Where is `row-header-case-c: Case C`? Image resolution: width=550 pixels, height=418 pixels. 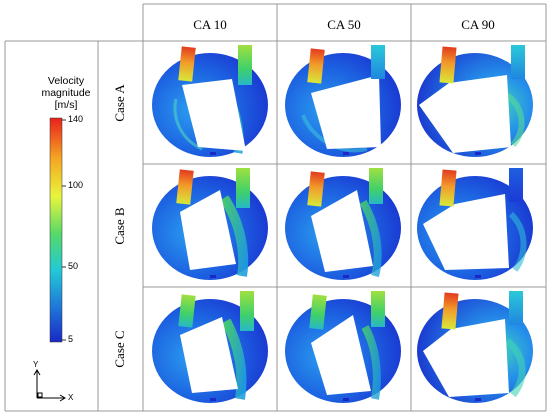 row-header-case-c: Case C is located at coordinates (119, 349).